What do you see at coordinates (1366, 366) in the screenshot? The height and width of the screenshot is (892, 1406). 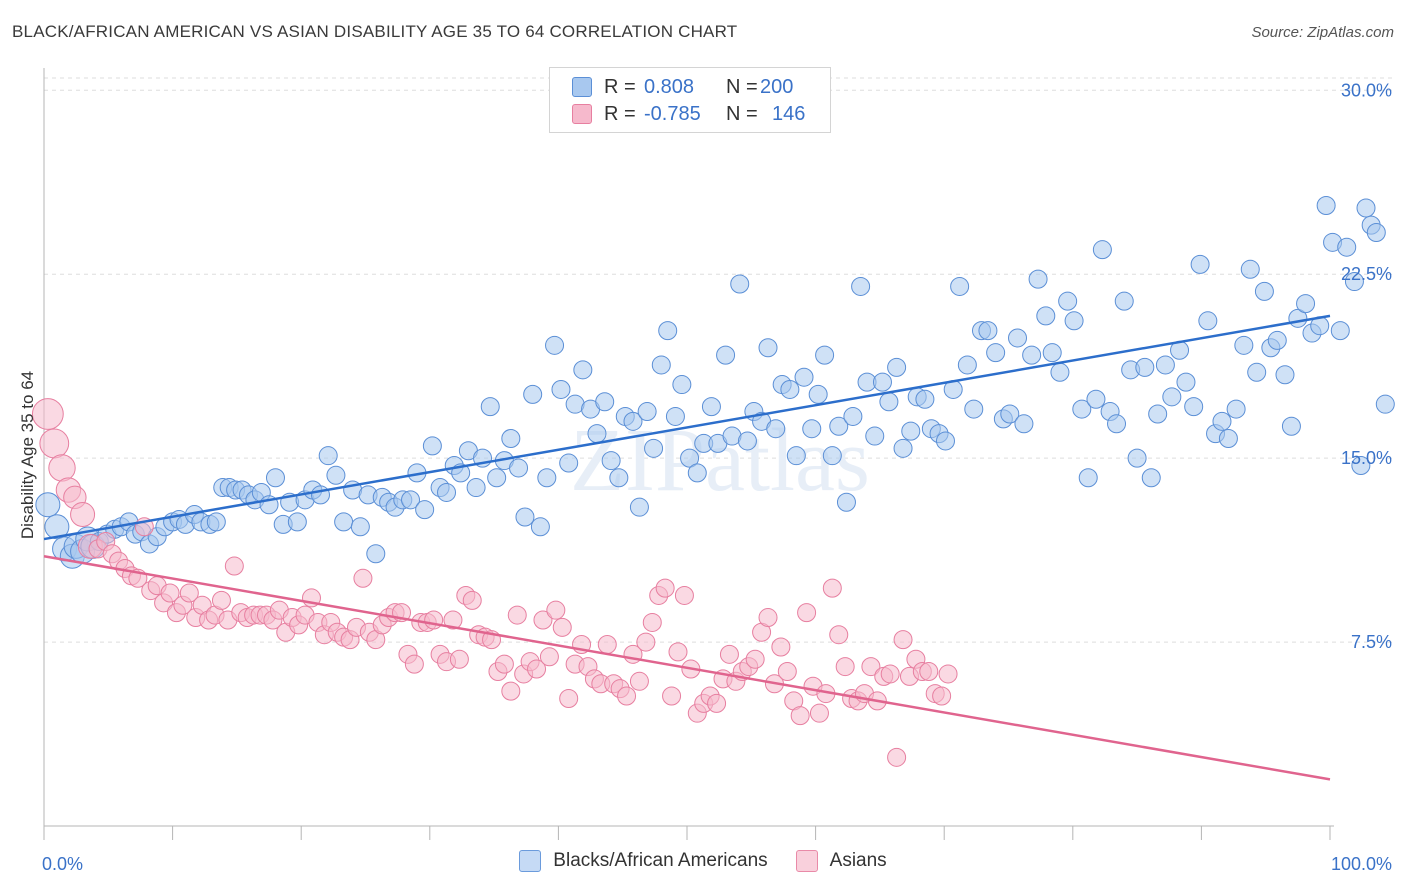 I see `y-tick-labels: 7.5% 15.0% 22.5% 30.0%` at bounding box center [1366, 366].